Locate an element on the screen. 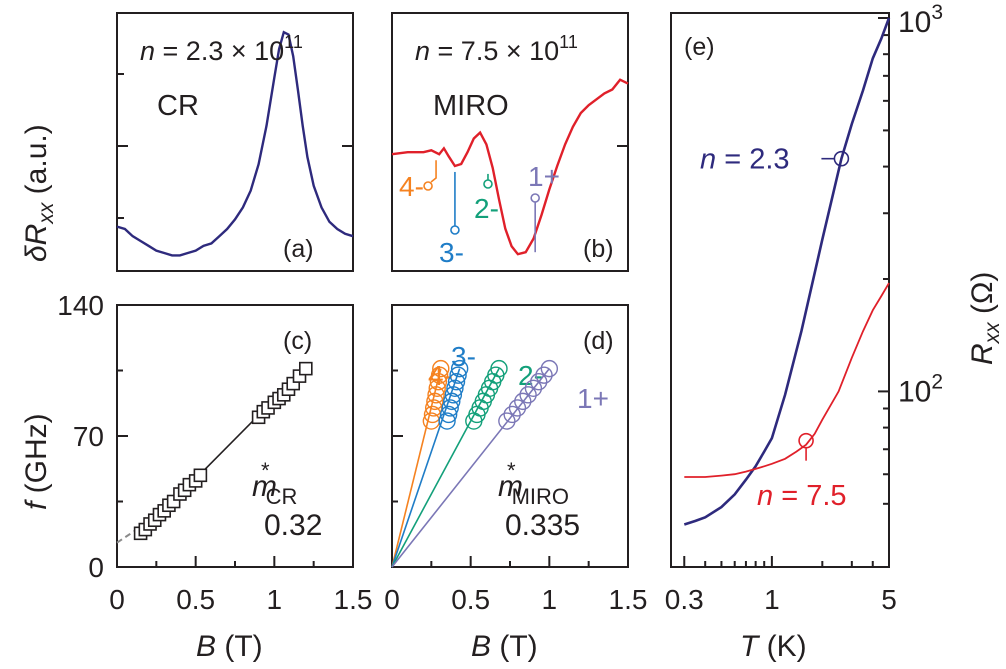  y-tick-label: 102 is located at coordinates (920, 389).